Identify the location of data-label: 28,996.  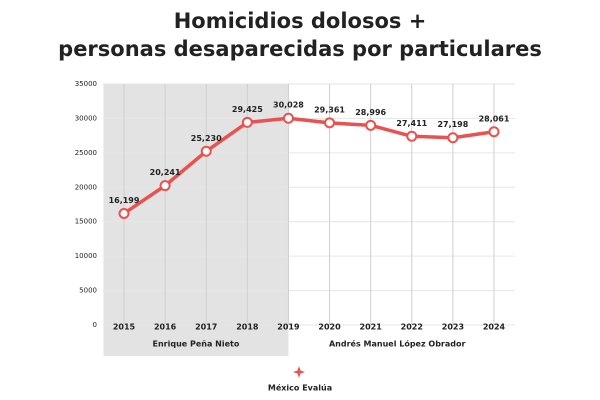
(370, 112).